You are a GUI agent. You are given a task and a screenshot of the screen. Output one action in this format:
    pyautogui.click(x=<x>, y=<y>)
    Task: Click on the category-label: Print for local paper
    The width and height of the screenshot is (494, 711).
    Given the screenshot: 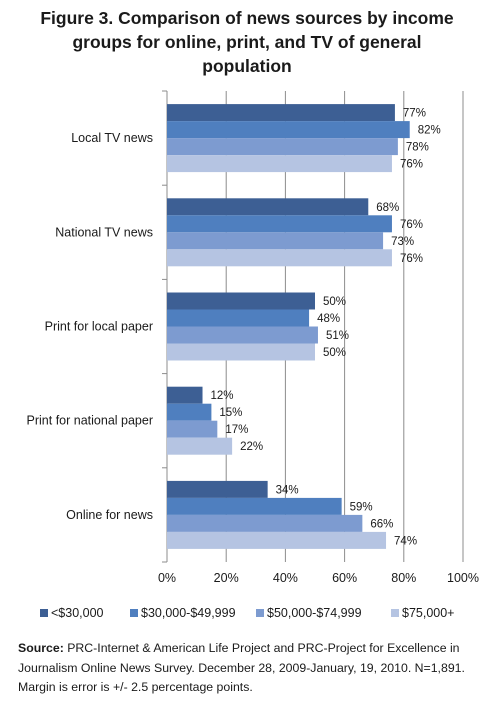 What is the action you would take?
    pyautogui.click(x=99, y=327)
    